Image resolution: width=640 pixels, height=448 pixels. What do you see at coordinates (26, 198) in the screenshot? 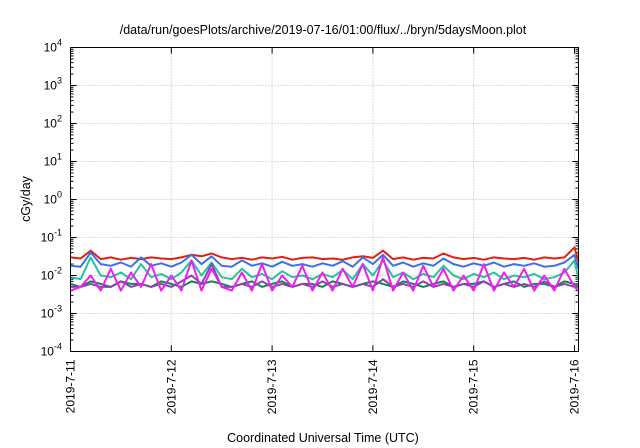
I see `y-axis-label: cGy/day` at bounding box center [26, 198].